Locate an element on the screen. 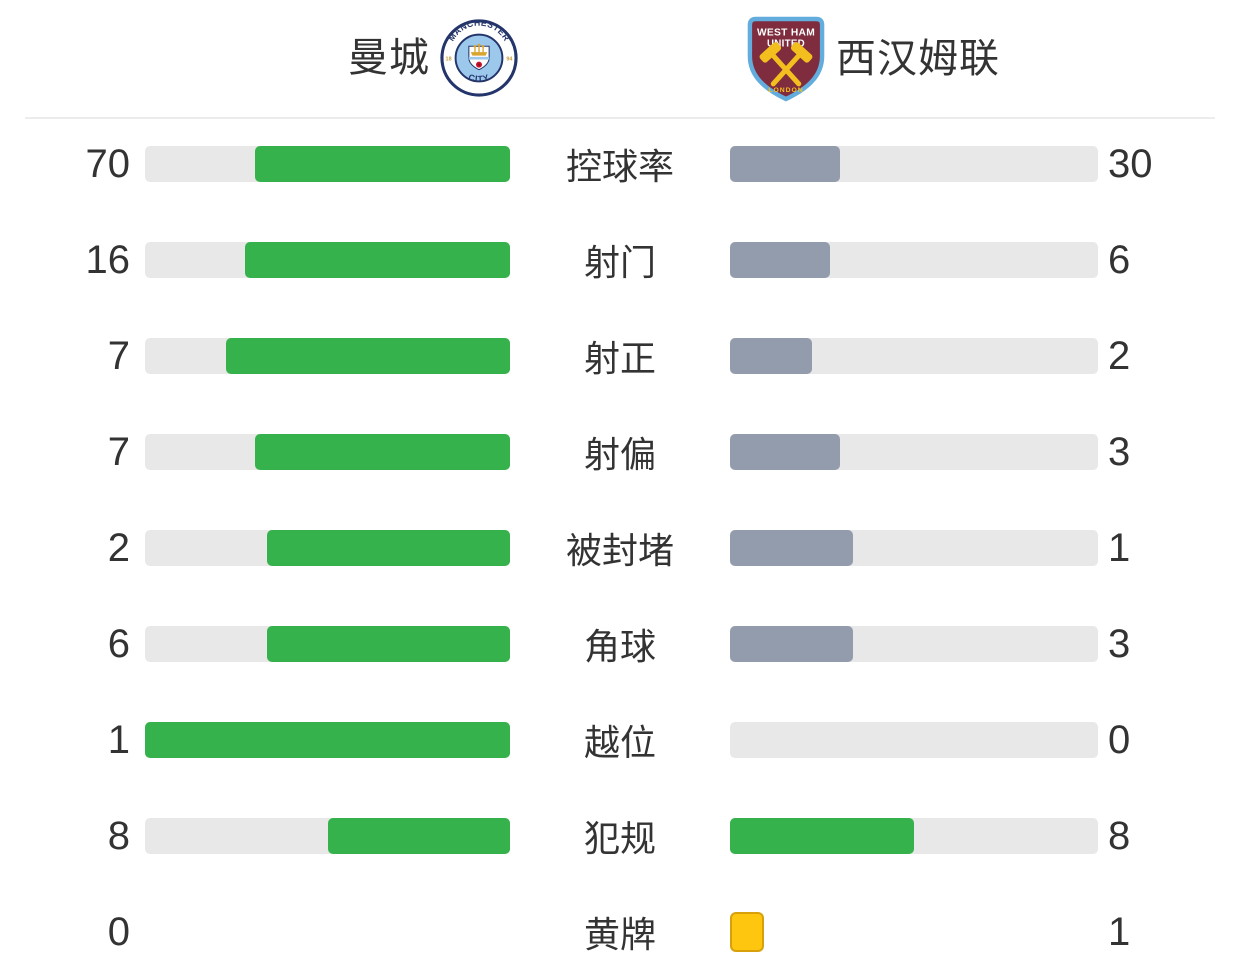  stat-label: 越位 is located at coordinates (619, 742).